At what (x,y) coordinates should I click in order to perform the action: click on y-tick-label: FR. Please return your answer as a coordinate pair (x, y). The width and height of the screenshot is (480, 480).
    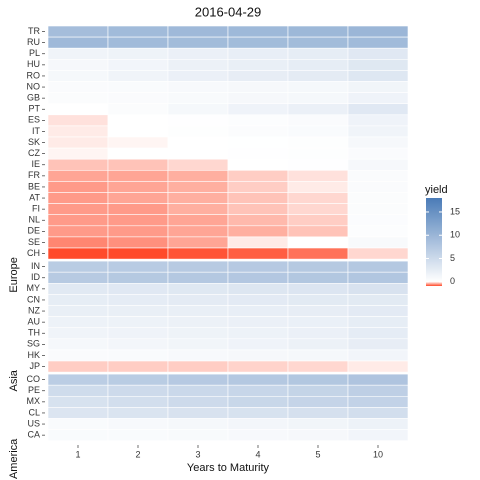
    Looking at the image, I should click on (34, 175).